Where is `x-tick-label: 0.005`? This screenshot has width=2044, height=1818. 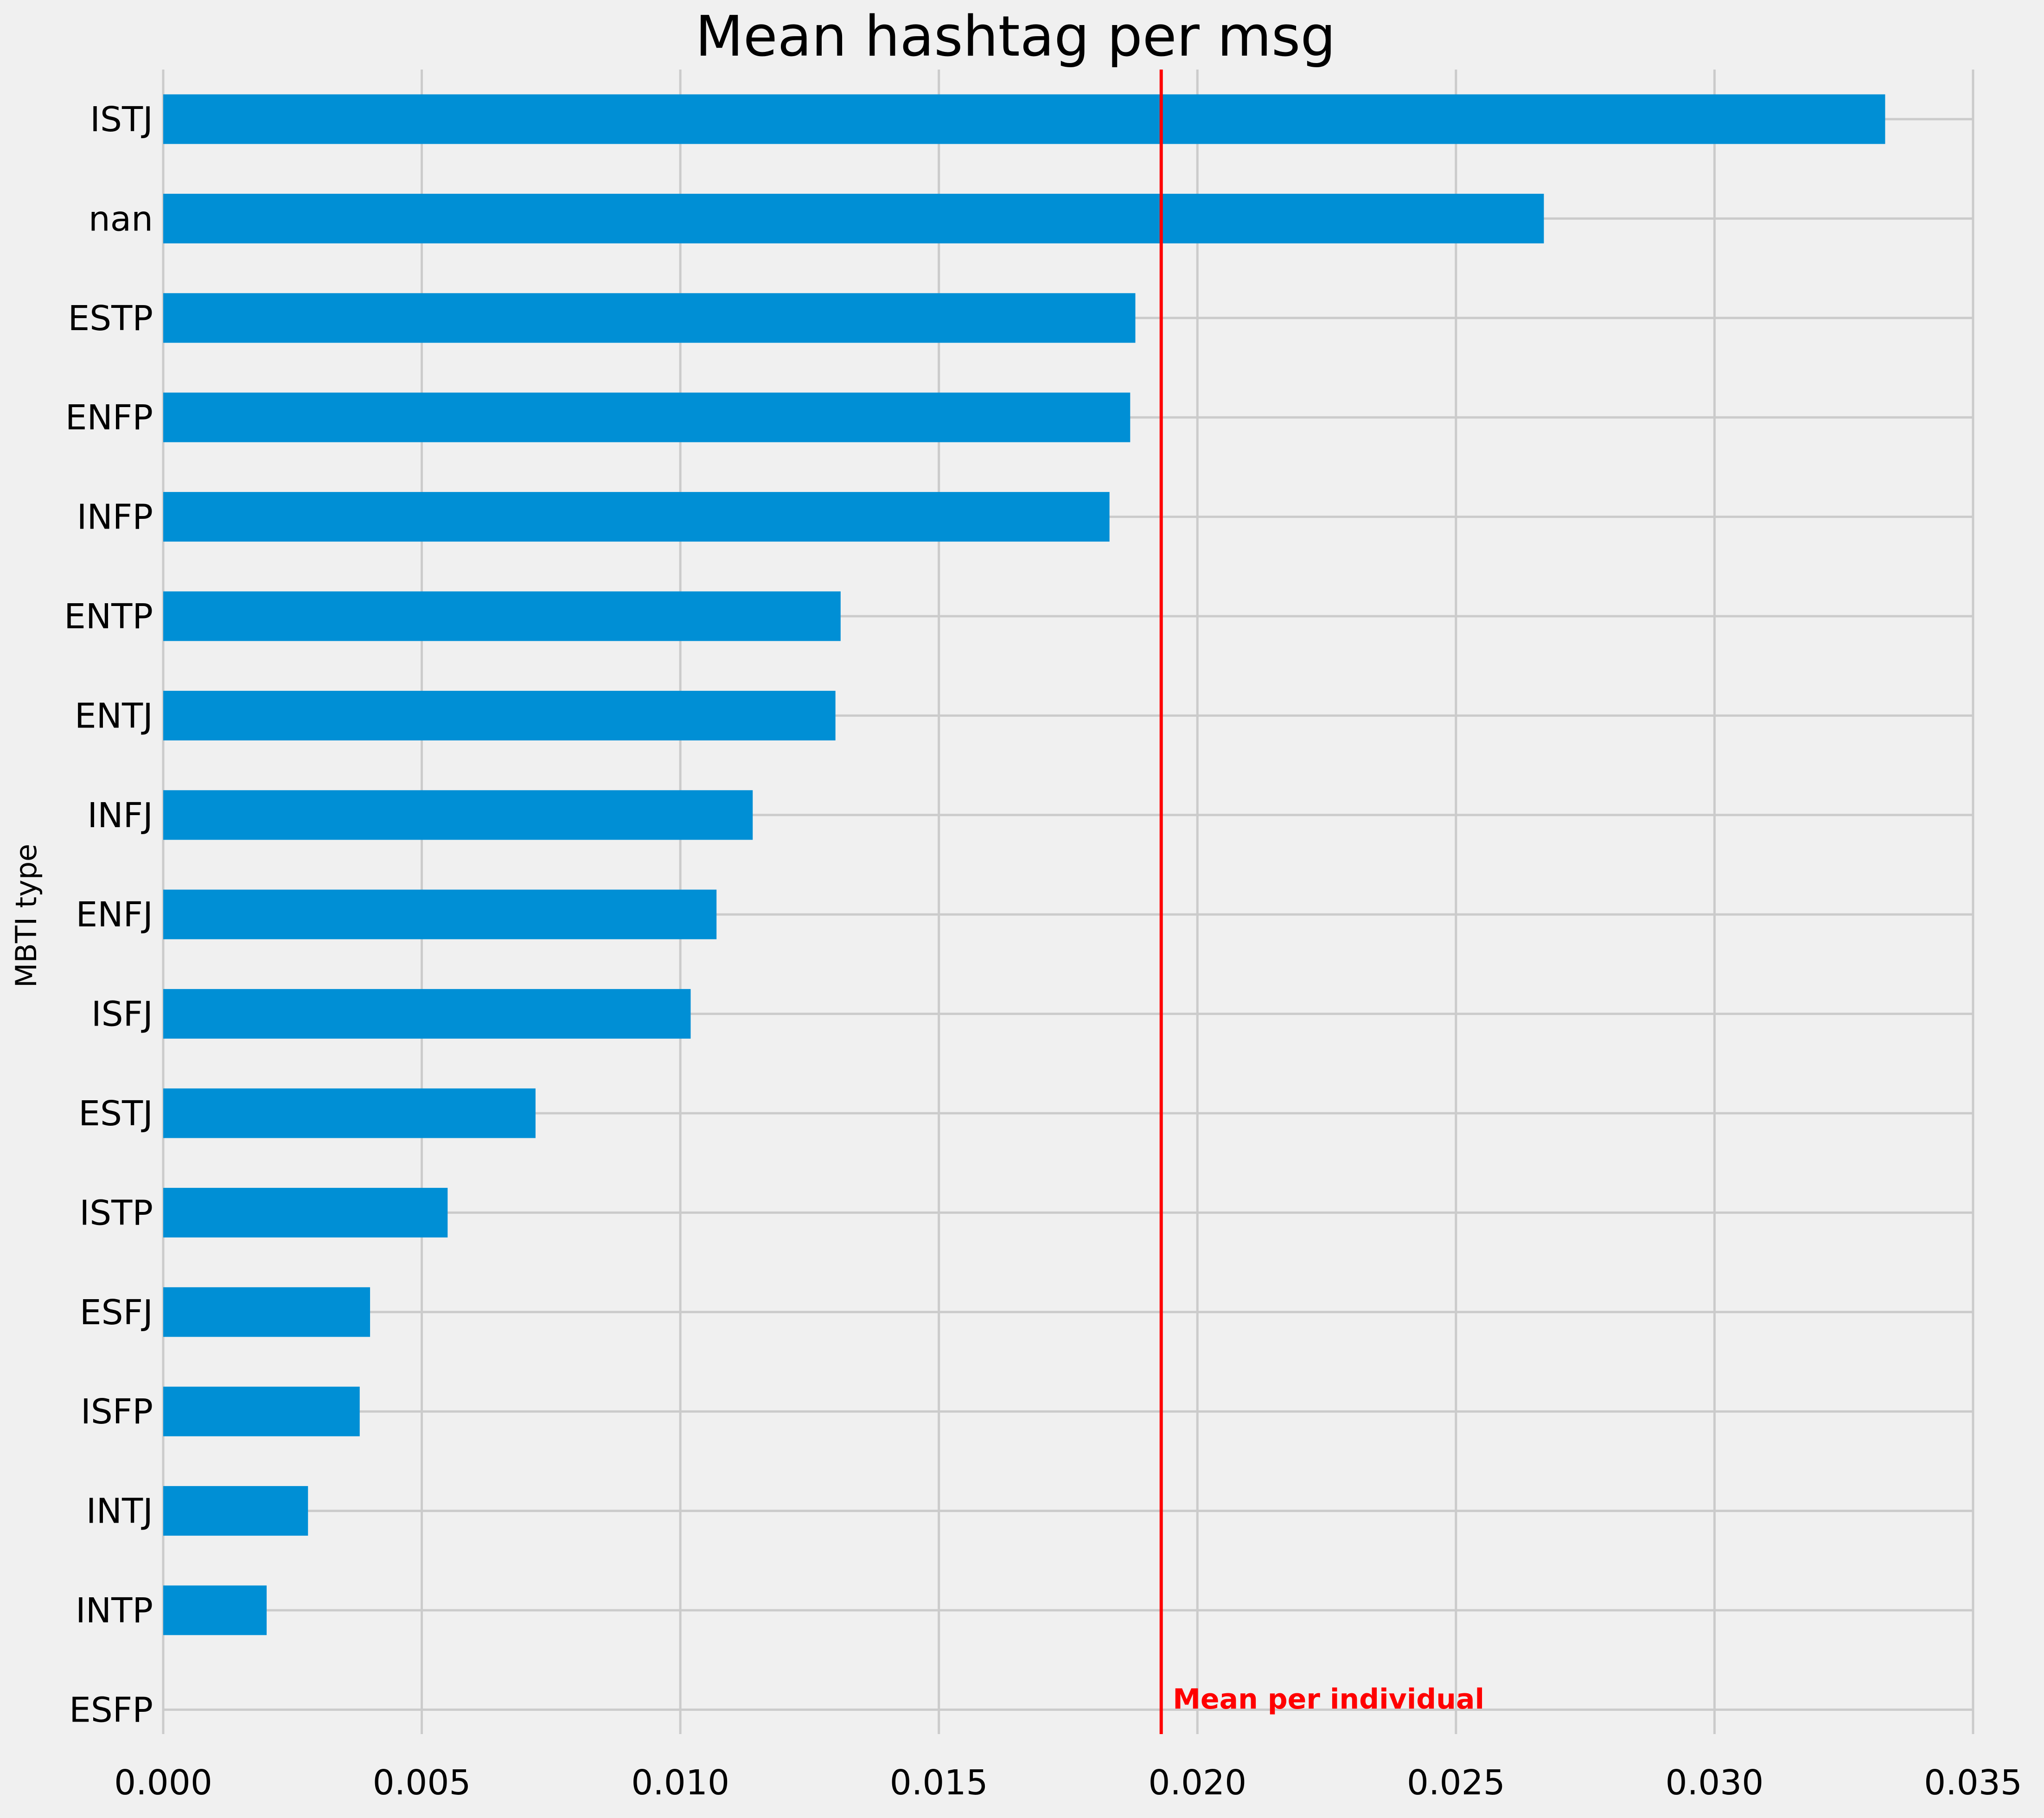
x-tick-label: 0.005 is located at coordinates (422, 1783).